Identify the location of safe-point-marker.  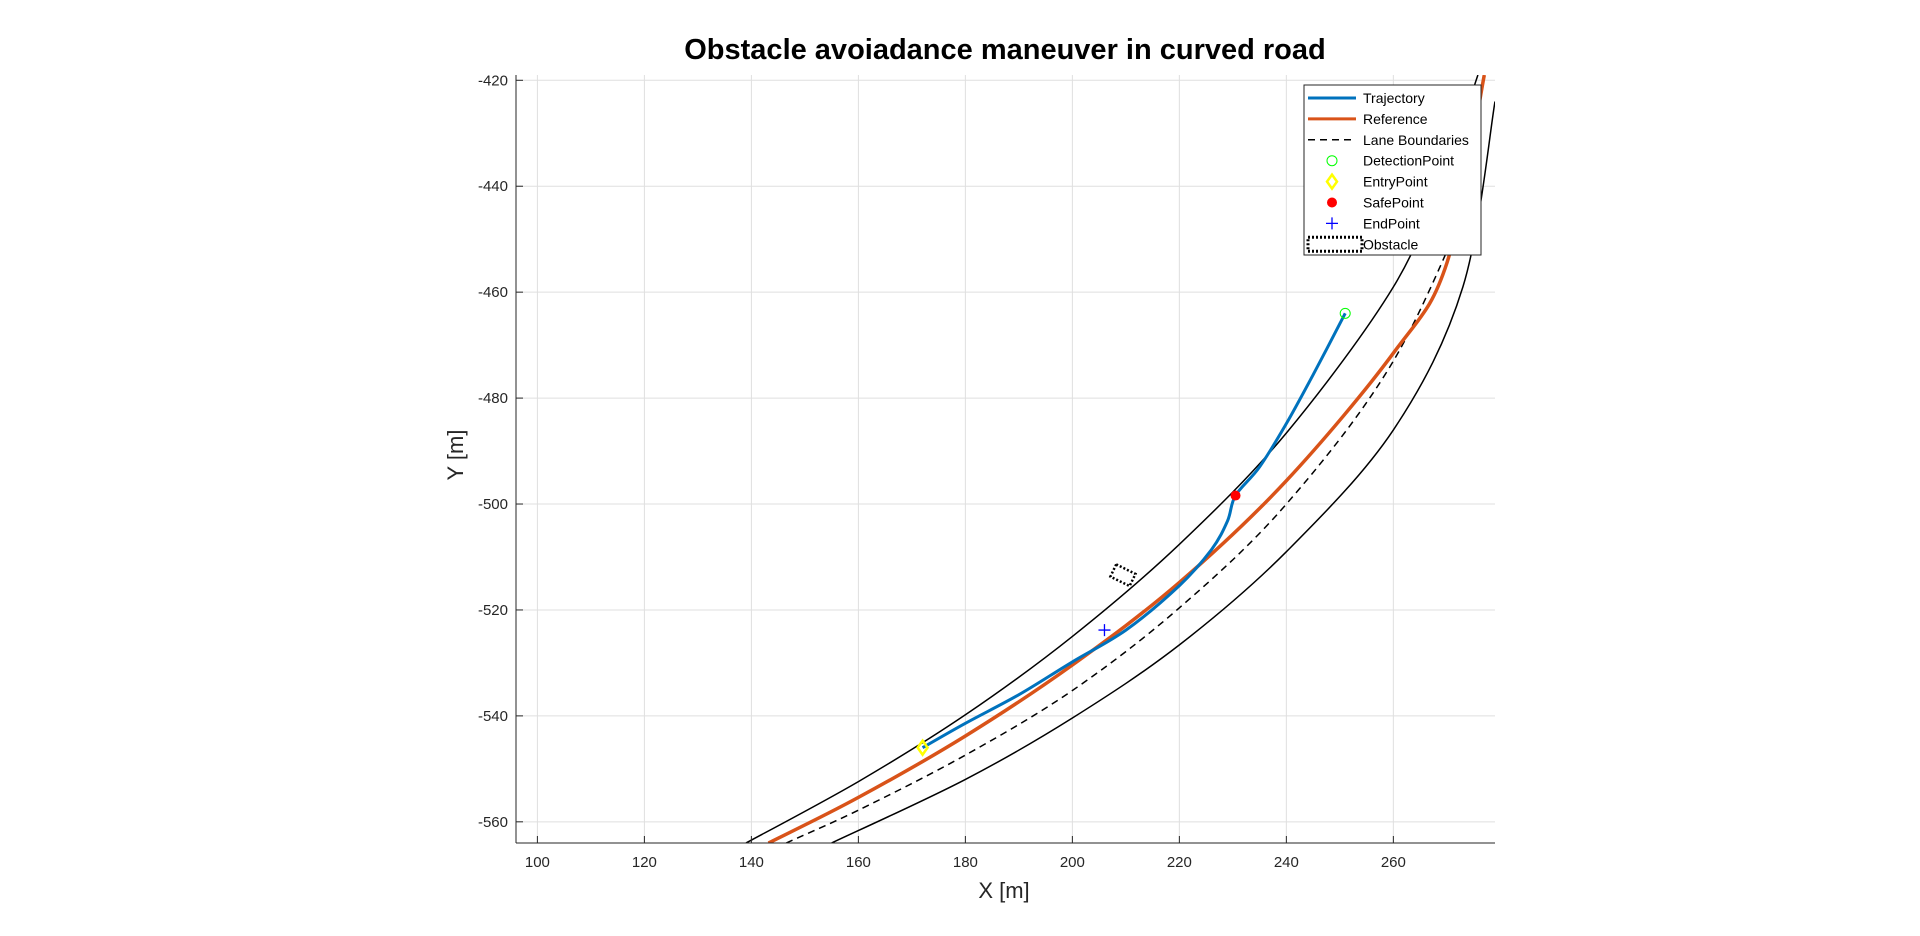
(1235, 495).